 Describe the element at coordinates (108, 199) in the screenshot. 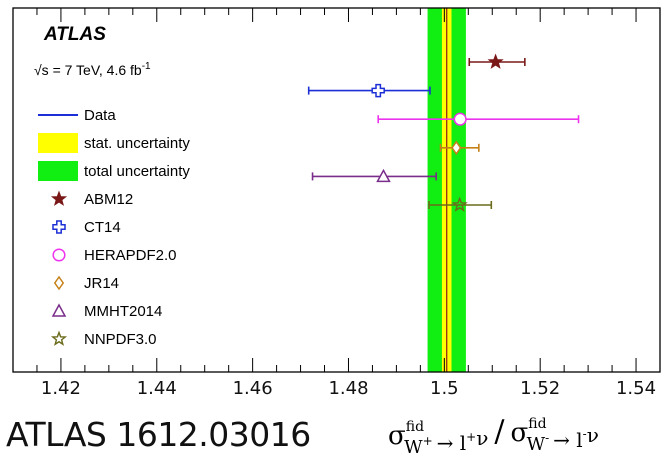

I see `legend-label-abm12: ABM12` at that location.